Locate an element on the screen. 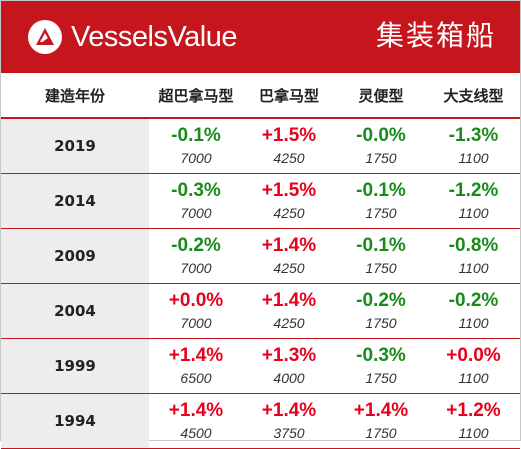  table-row: 2014 -0.3% 7000 +1.5% 4250 -0.1% 1750 -1.2% 1100 is located at coordinates (260, 201).